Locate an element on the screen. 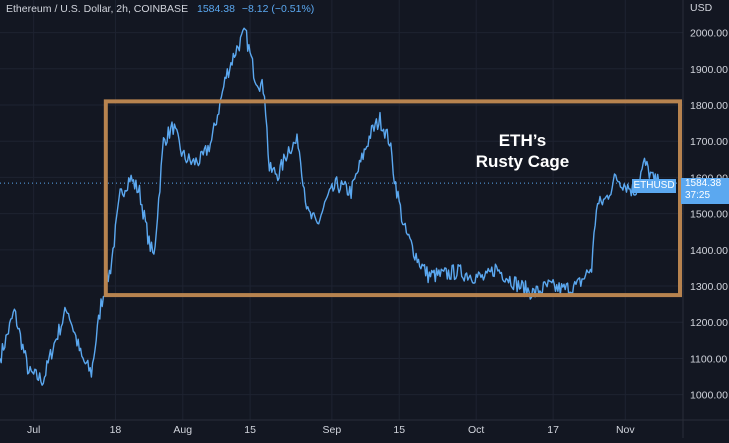 The height and width of the screenshot is (443, 729). x-tick-label-2: Aug is located at coordinates (182, 430).